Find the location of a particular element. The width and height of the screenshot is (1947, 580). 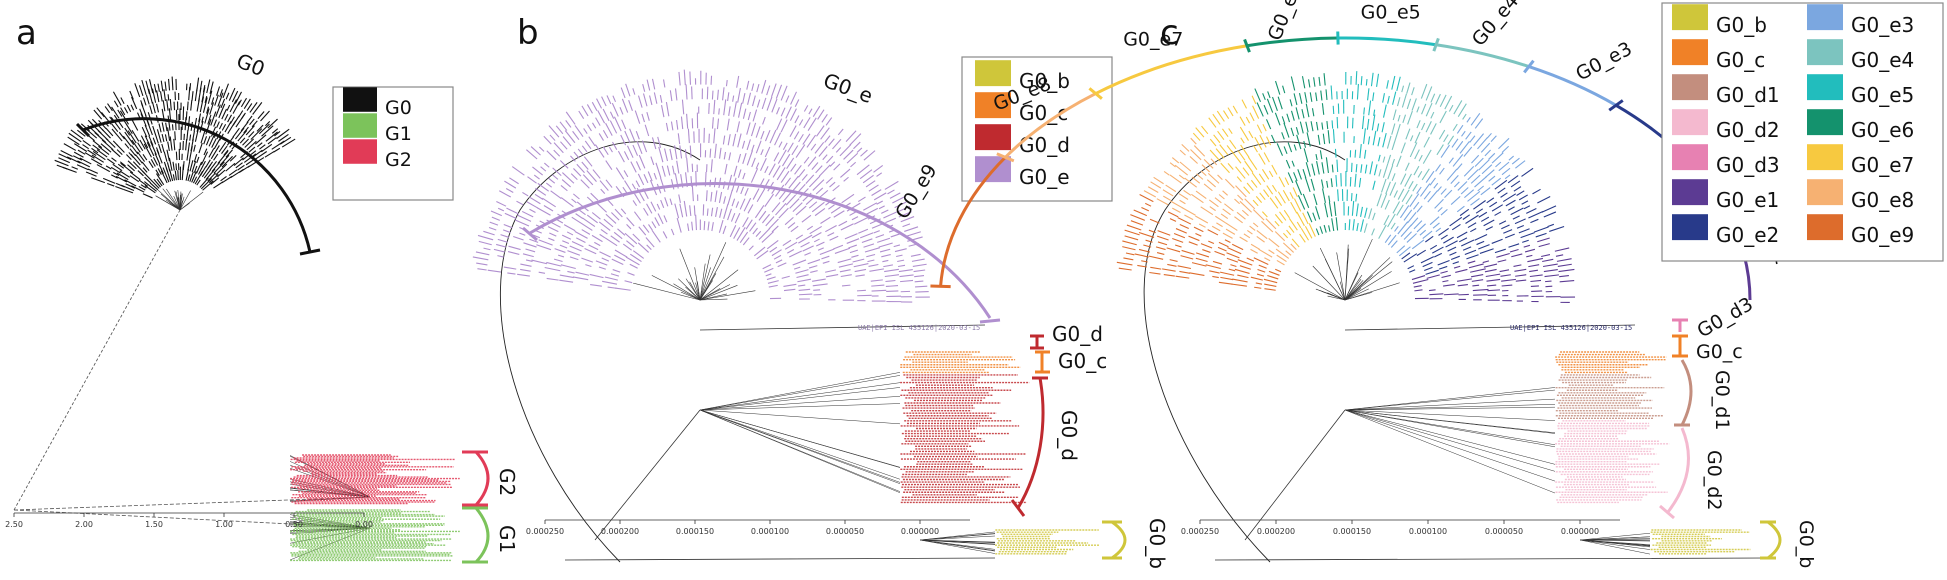

clade-bracket-g0_e4 is located at coordinates (1482, 55).